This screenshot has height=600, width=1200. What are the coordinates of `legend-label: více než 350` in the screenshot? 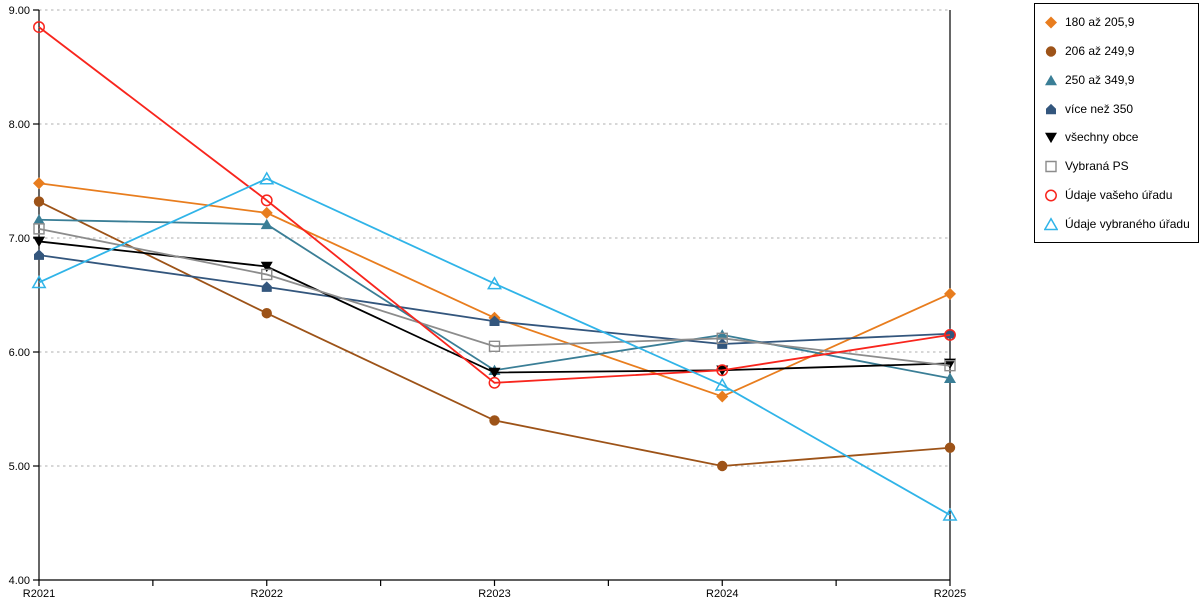 It's located at (1099, 108).